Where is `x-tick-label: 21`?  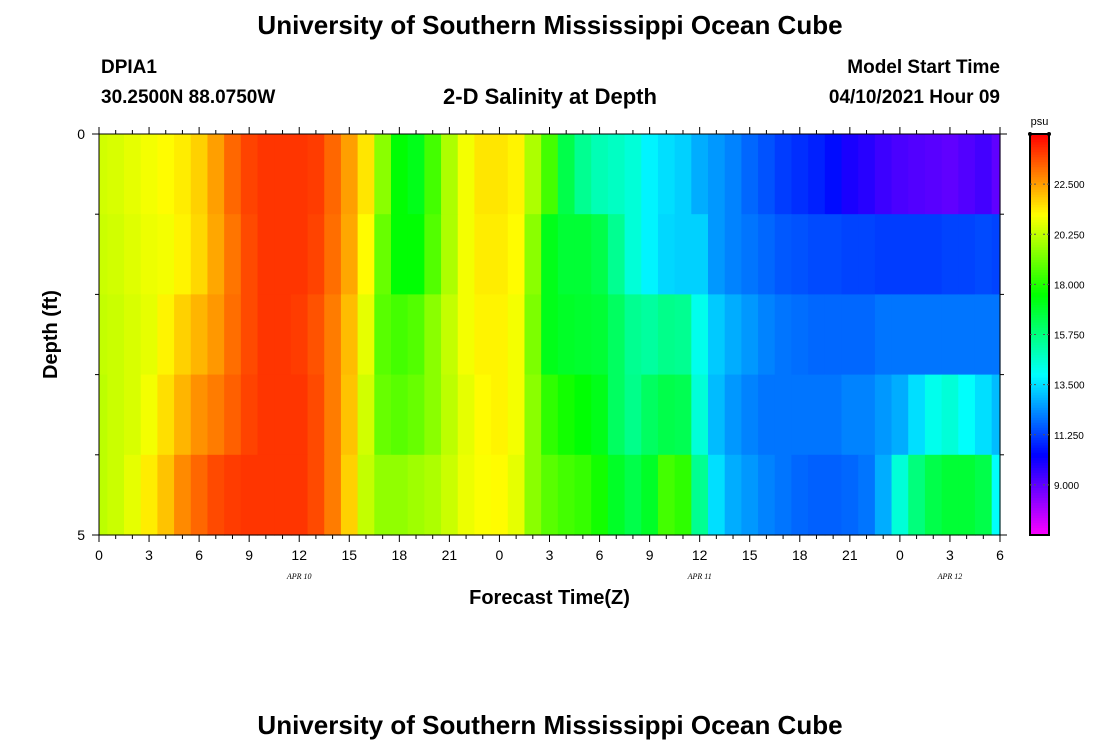 x-tick-label: 21 is located at coordinates (450, 555).